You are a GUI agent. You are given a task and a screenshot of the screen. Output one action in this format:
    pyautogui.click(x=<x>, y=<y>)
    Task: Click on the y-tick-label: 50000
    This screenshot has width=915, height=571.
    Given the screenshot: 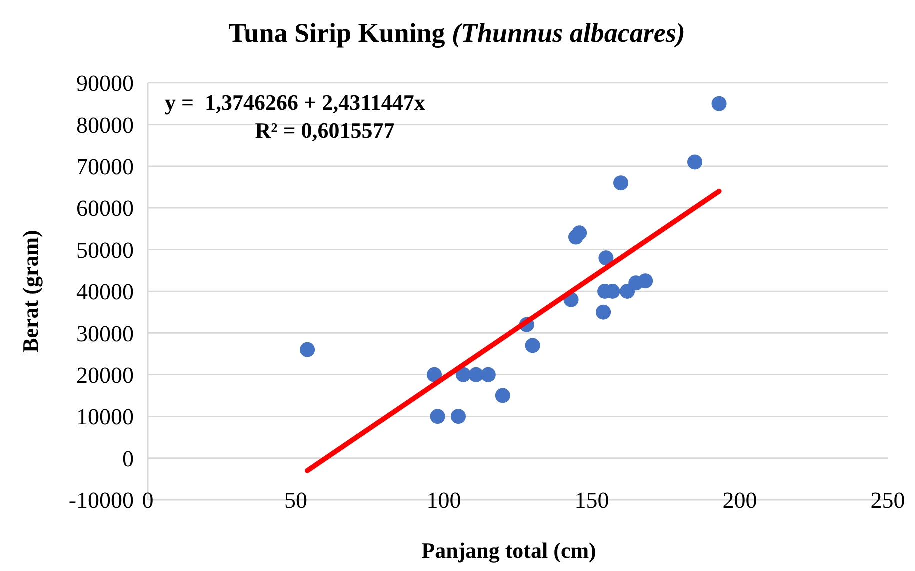 What is the action you would take?
    pyautogui.click(x=105, y=250)
    